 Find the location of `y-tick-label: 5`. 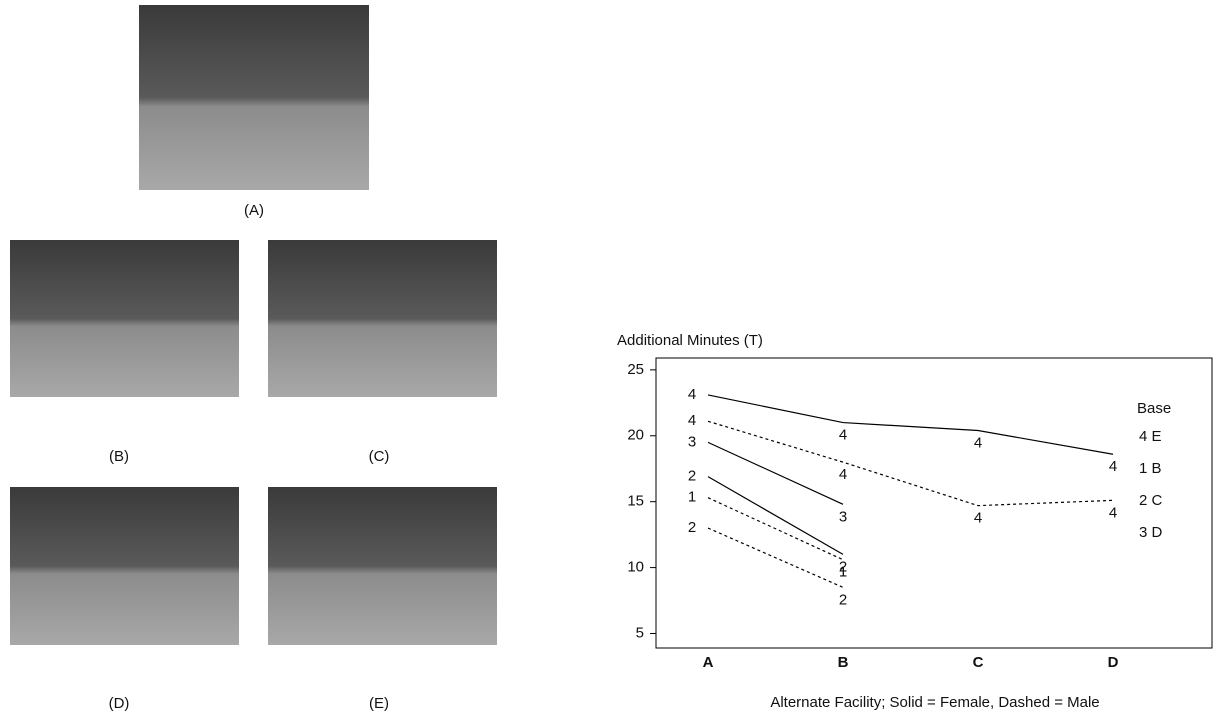

y-tick-label: 5 is located at coordinates (640, 632).